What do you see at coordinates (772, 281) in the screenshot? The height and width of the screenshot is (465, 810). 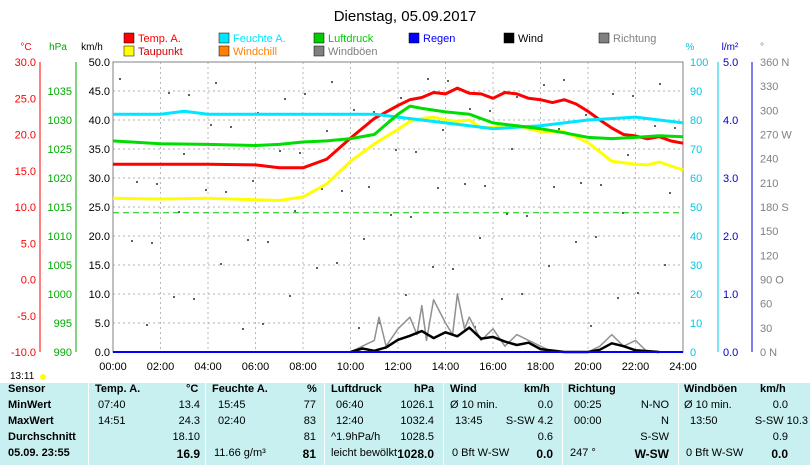 I see `tick-label: 90 O` at bounding box center [772, 281].